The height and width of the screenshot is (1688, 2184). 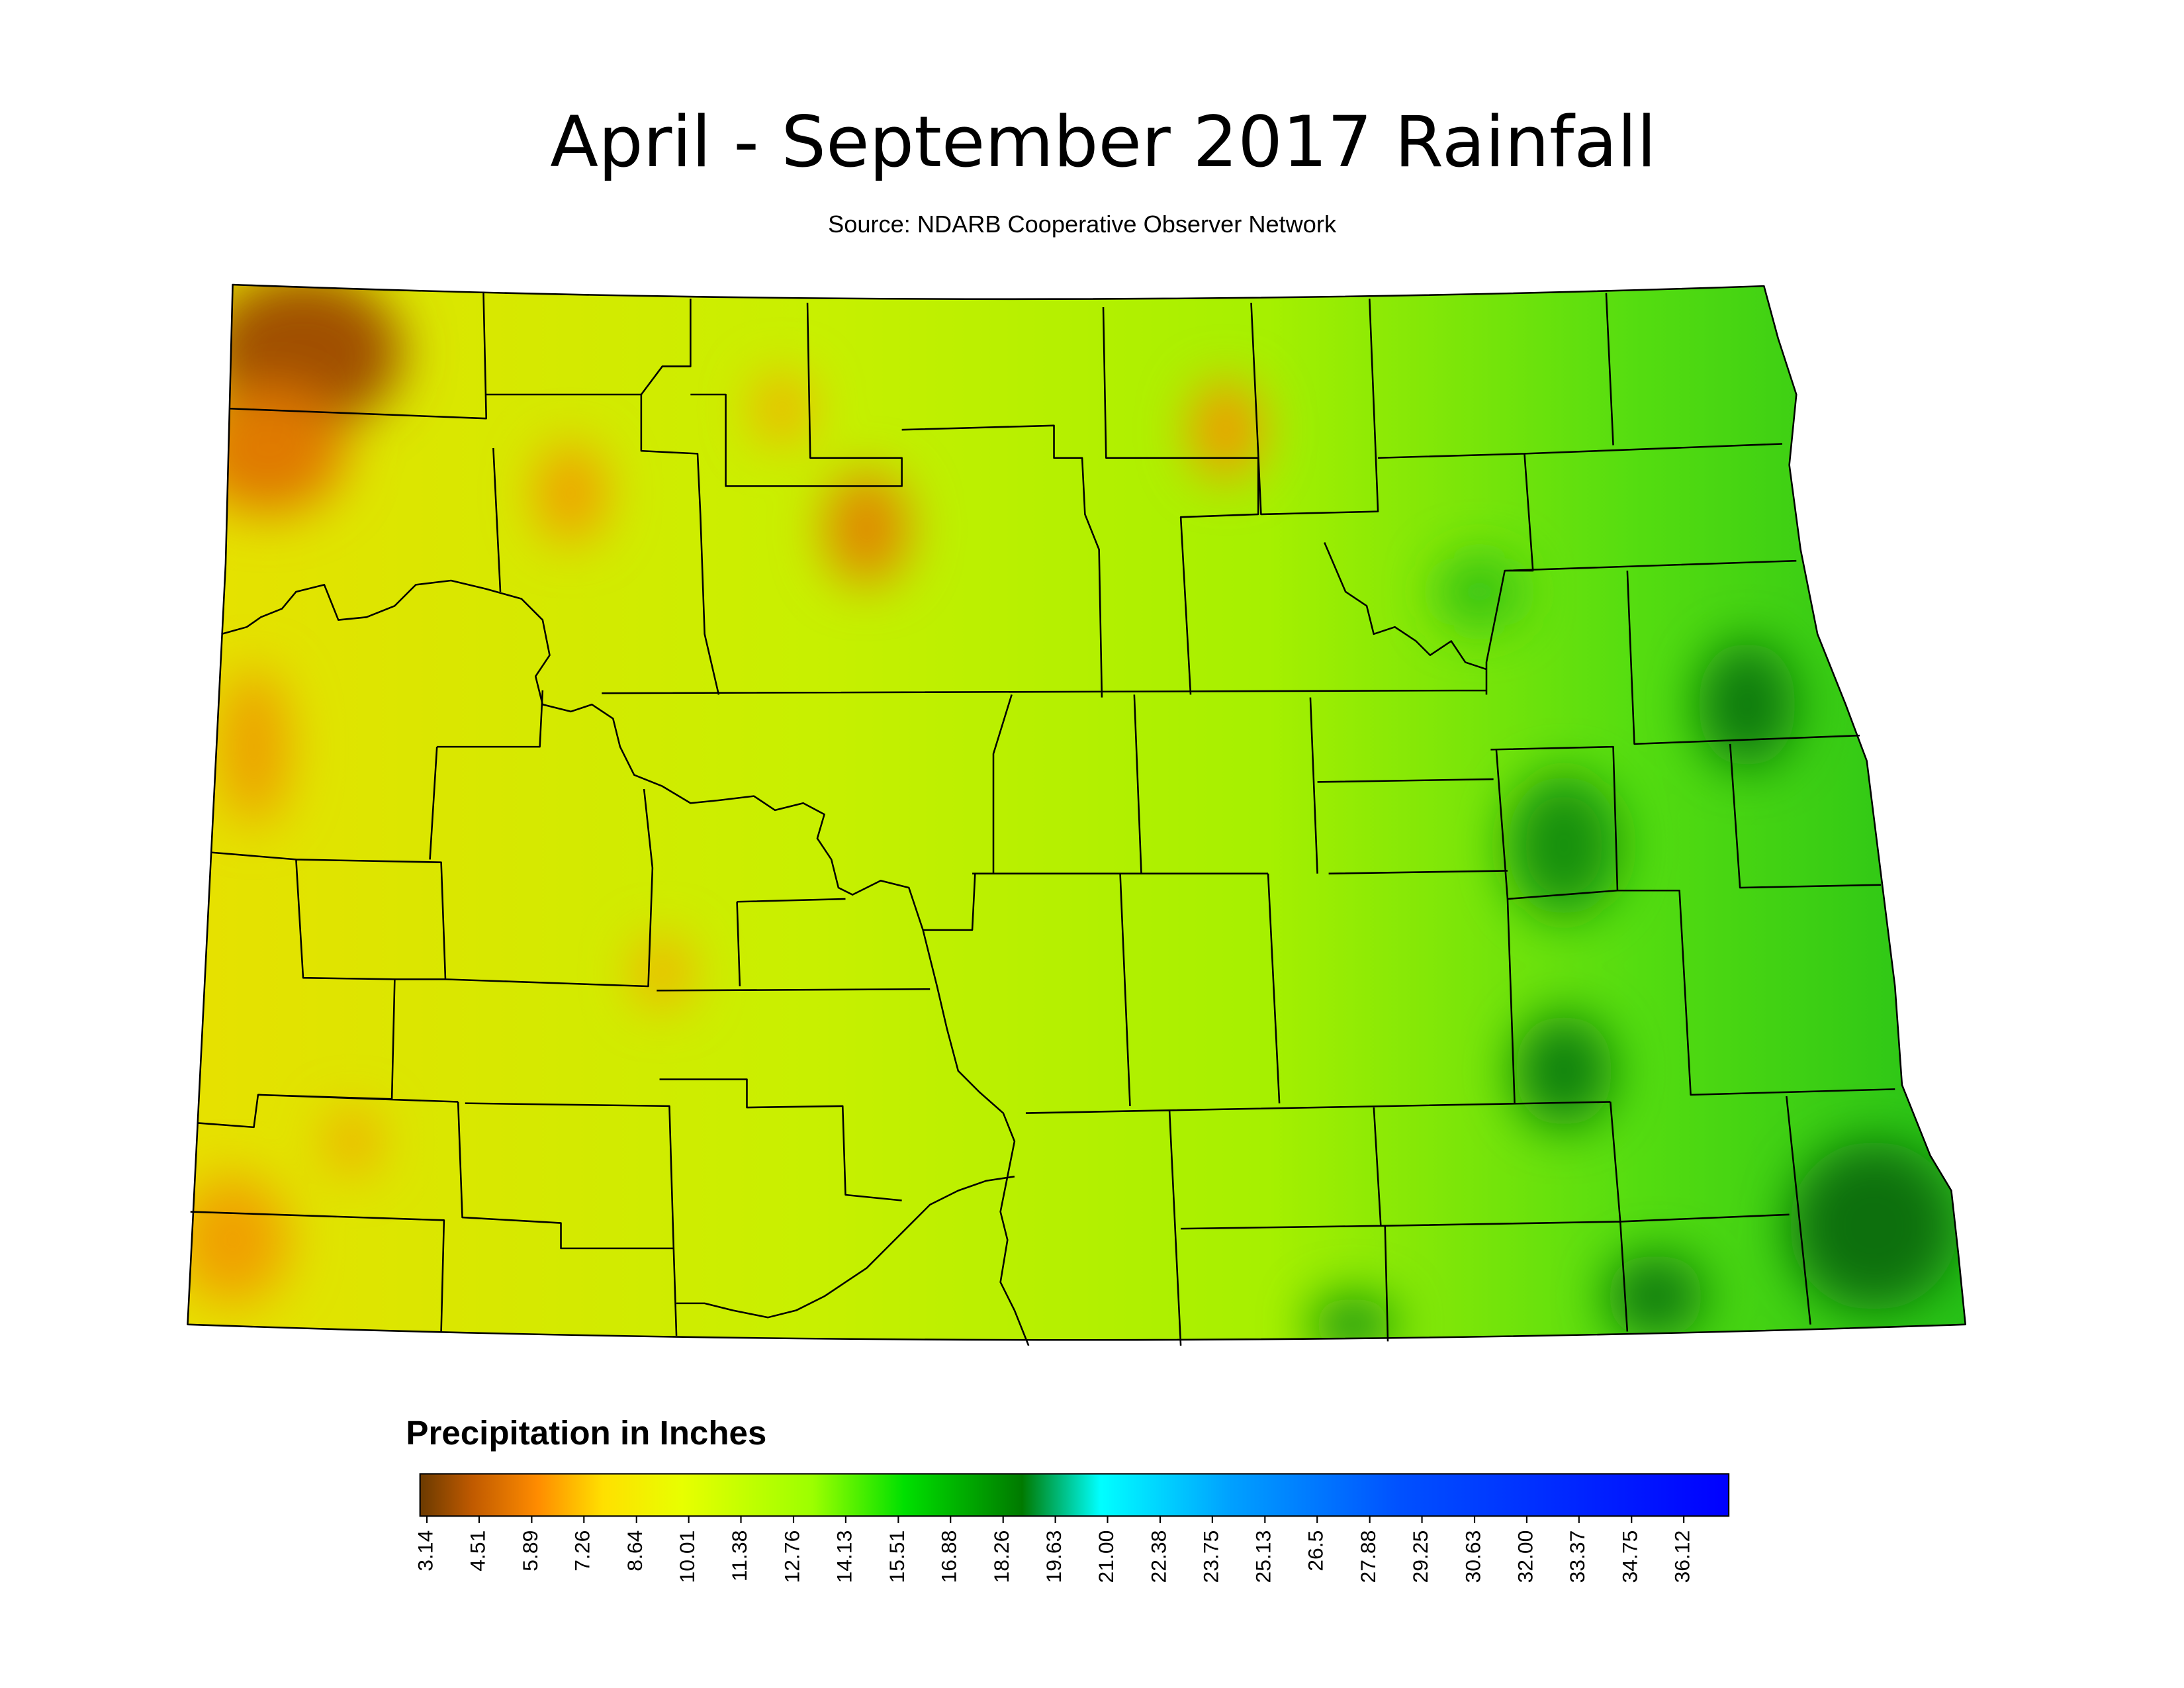 I want to click on tick-label: 19.63, so click(x=1054, y=1556).